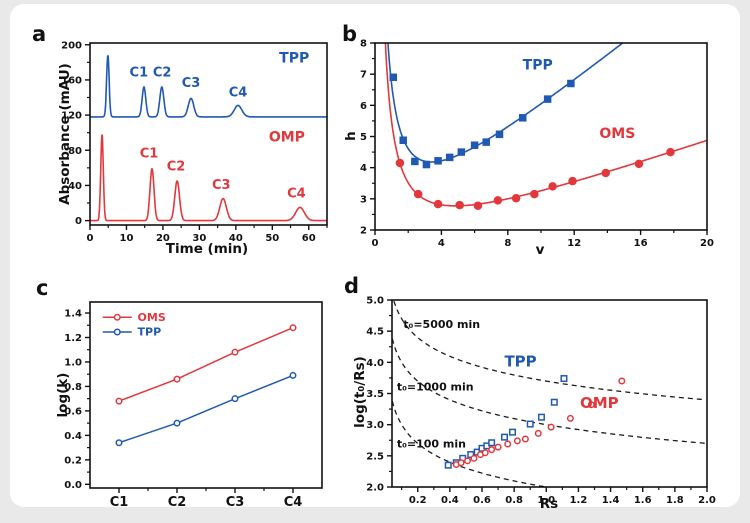 The width and height of the screenshot is (750, 523). I want to click on axis-ticks: 0 10 20 30 40 50 60 0 40 80 120 160 200, so click(194, 142).